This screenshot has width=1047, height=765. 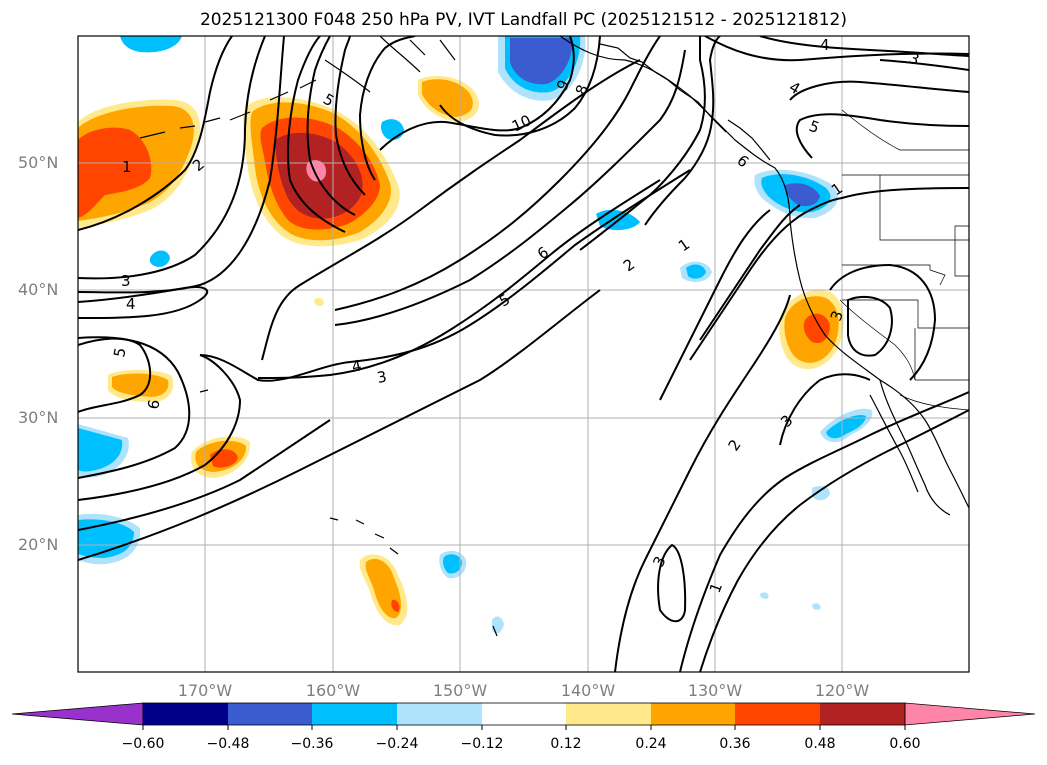 What do you see at coordinates (228, 744) in the screenshot?
I see `colorbar-tick-label: −0.48` at bounding box center [228, 744].